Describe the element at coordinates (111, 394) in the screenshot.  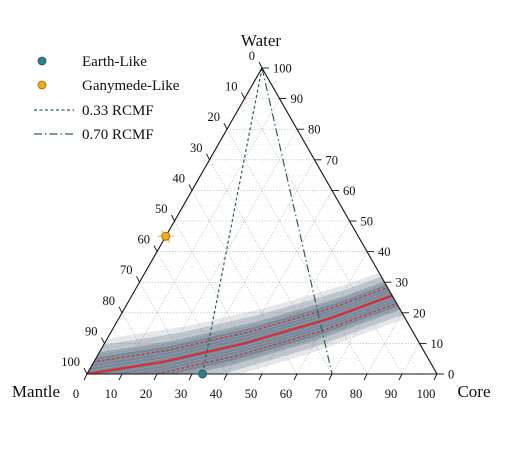
I see `tick-label-core-10: 10` at that location.